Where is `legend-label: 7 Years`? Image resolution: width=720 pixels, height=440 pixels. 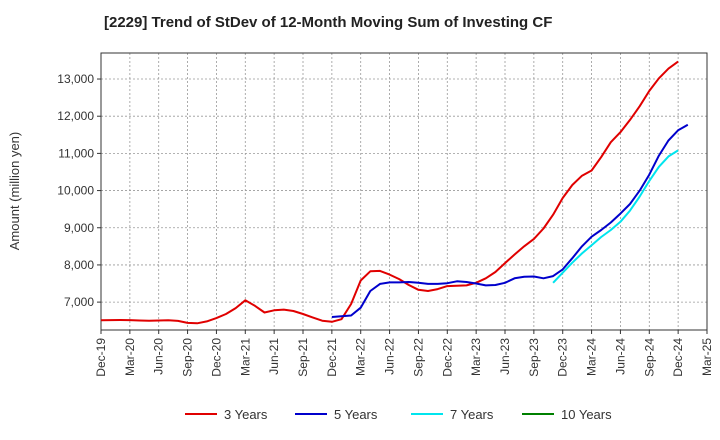 legend-label: 7 Years is located at coordinates (472, 414).